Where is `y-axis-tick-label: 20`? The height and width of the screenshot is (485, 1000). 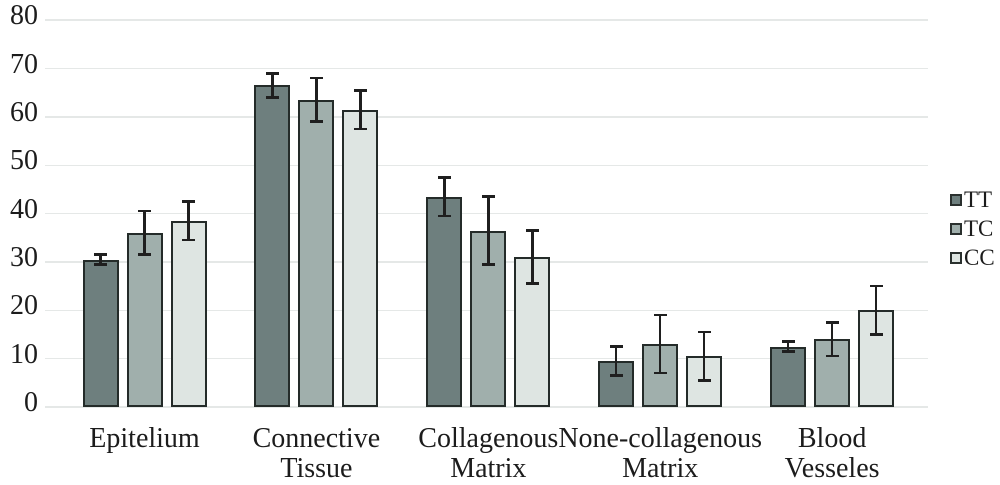 y-axis-tick-label: 20 is located at coordinates (24, 306).